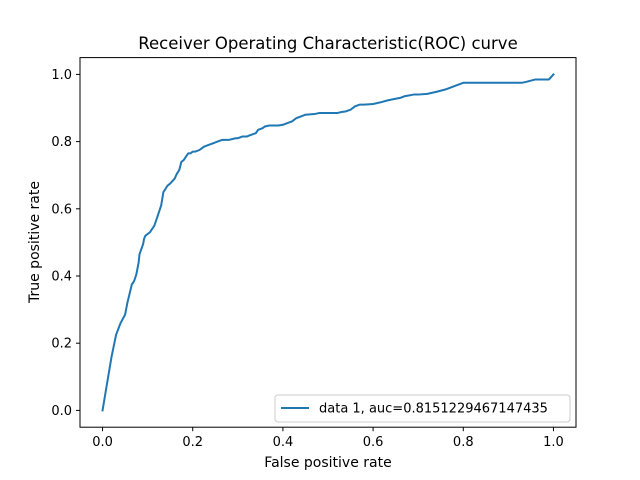  What do you see at coordinates (61, 344) in the screenshot?
I see `y-tick-label: 0.2` at bounding box center [61, 344].